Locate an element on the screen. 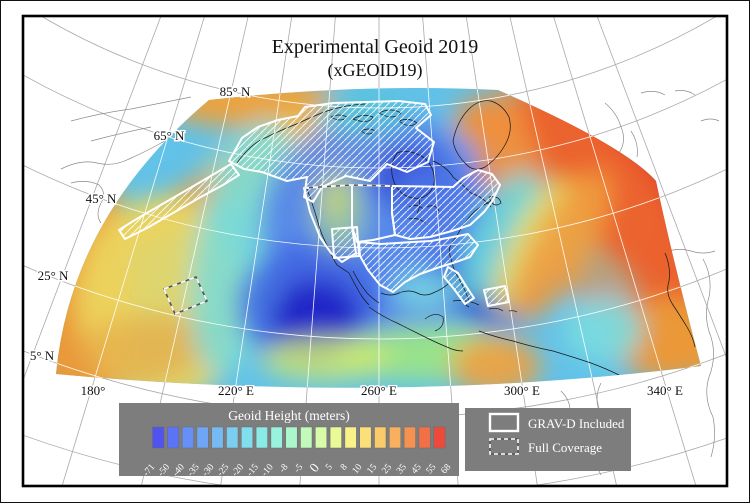 This screenshot has height=503, width=750. longitude-label: 300° E is located at coordinates (522, 390).